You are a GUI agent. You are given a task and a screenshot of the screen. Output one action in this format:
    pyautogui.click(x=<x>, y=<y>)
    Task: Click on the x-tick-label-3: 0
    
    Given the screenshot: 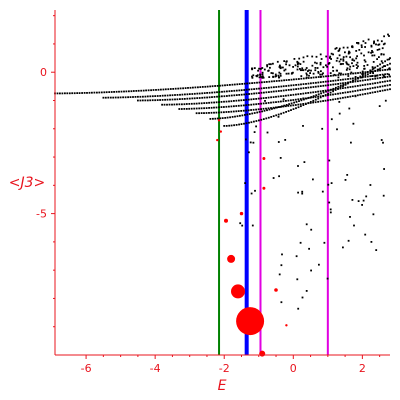 What is the action you would take?
    pyautogui.click(x=293, y=368)
    